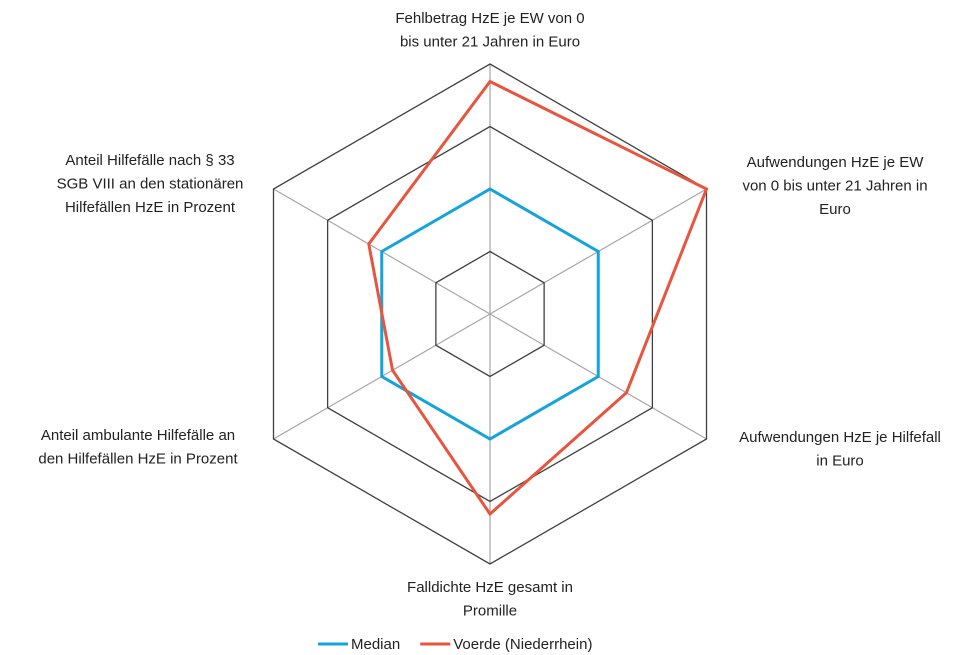 This screenshot has width=975, height=655. What do you see at coordinates (149, 160) in the screenshot?
I see `axis-label: Anteil Hilfefälle nach § 33` at bounding box center [149, 160].